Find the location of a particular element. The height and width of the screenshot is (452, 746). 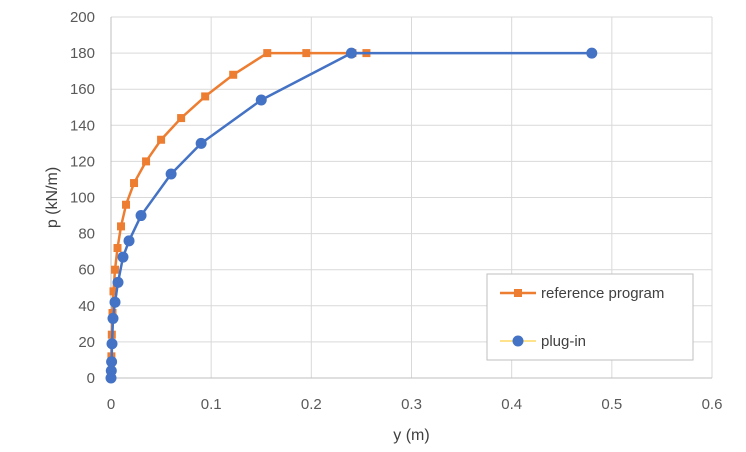

legend-swatch-marker-plug-in is located at coordinates (518, 341).